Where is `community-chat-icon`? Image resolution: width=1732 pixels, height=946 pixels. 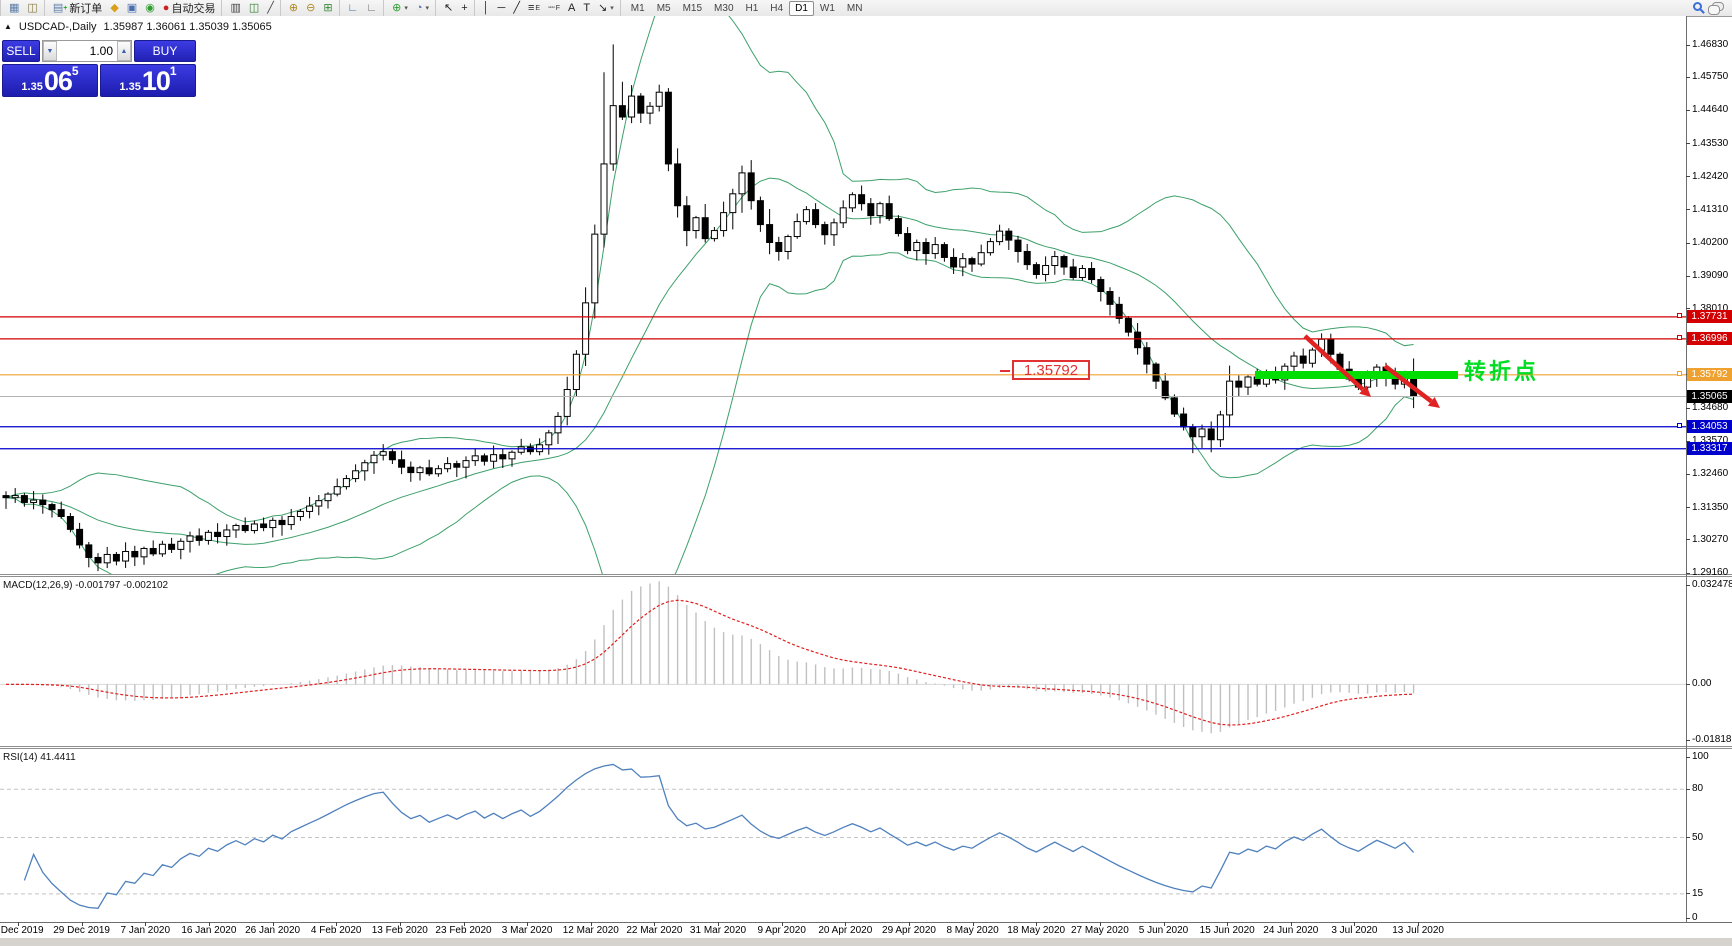 community-chat-icon is located at coordinates (1716, 8).